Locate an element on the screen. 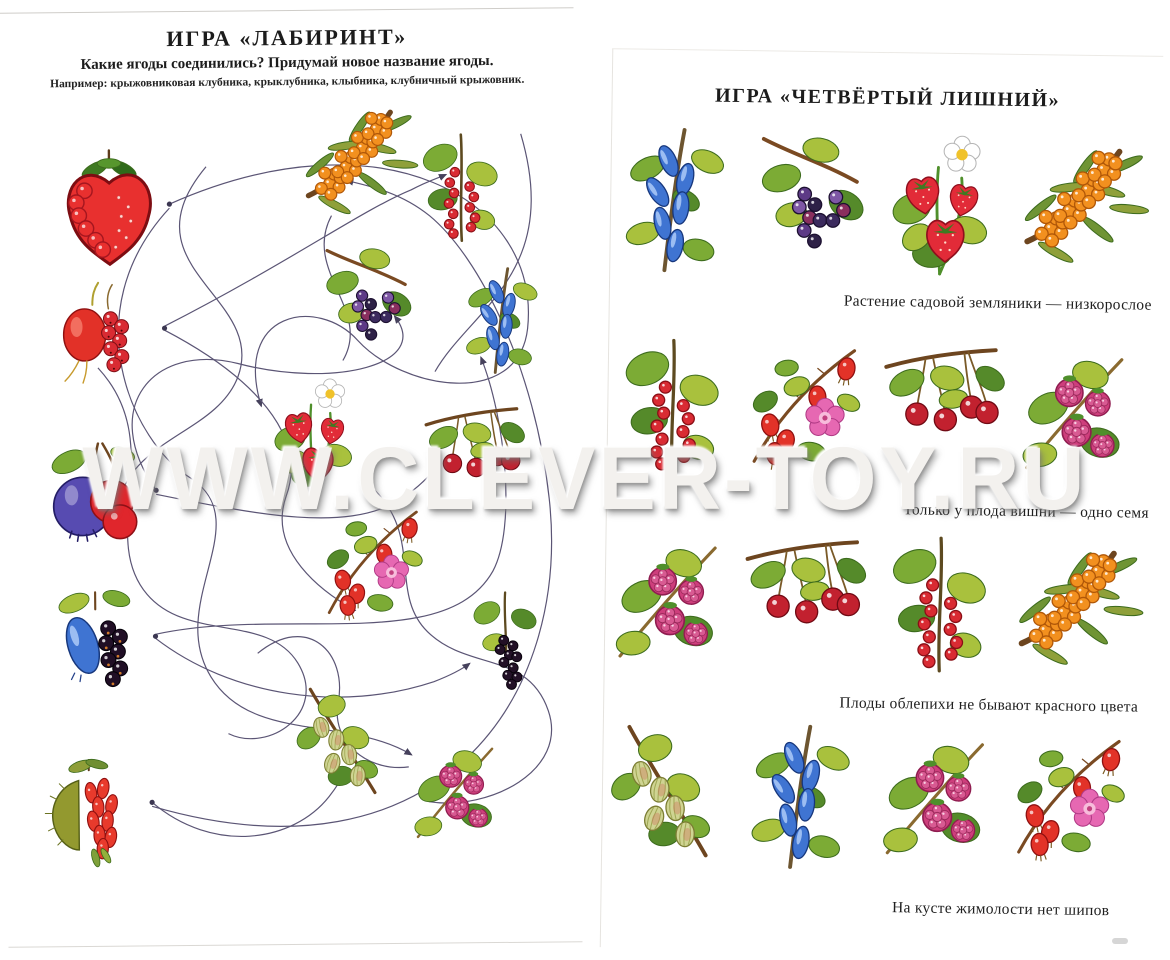  scan-artifact-mark is located at coordinates (1120, 941).